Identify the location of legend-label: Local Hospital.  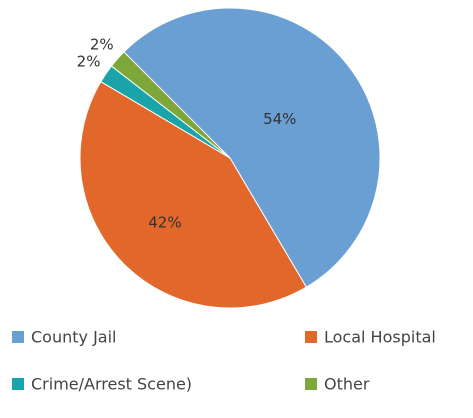
(380, 337).